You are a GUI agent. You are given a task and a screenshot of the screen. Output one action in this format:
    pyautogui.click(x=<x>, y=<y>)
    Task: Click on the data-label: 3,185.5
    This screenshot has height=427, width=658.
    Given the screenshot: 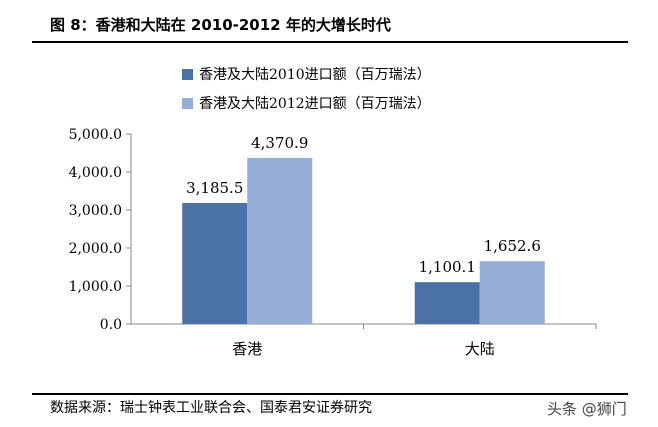 What is the action you would take?
    pyautogui.click(x=214, y=188)
    